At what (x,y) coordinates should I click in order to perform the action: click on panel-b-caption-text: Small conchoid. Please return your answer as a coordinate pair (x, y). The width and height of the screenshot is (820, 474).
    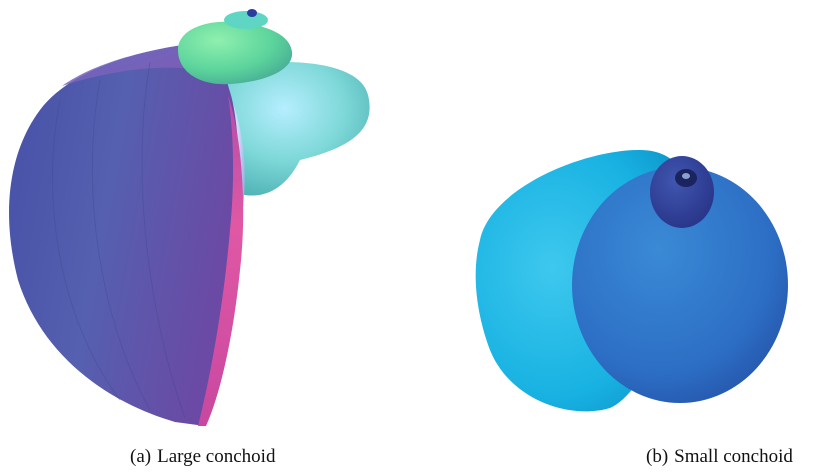
    Looking at the image, I should click on (733, 456).